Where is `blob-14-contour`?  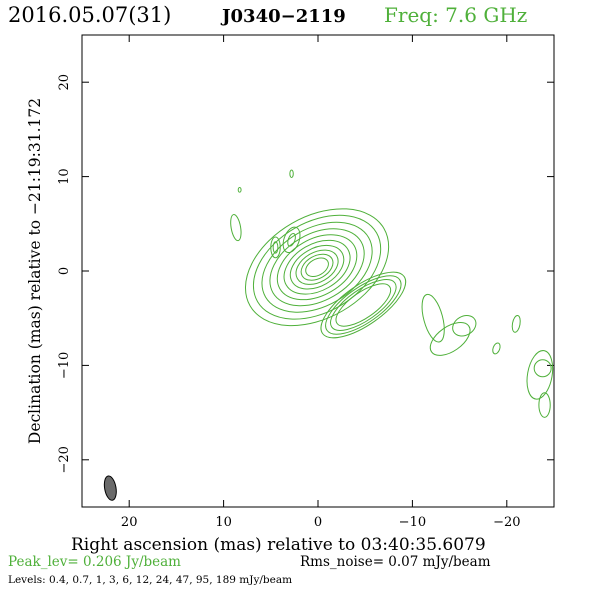 blob-14-contour is located at coordinates (542, 368).